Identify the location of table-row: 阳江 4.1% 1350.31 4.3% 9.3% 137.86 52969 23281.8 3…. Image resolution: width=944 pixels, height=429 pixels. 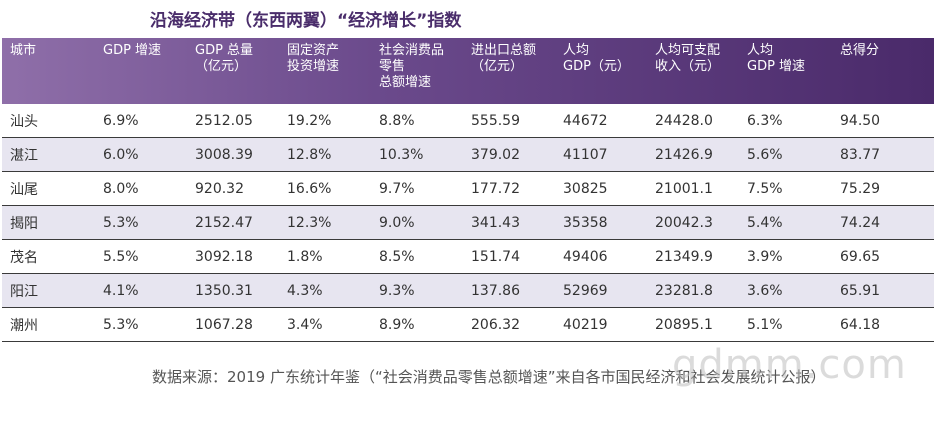
(468, 291).